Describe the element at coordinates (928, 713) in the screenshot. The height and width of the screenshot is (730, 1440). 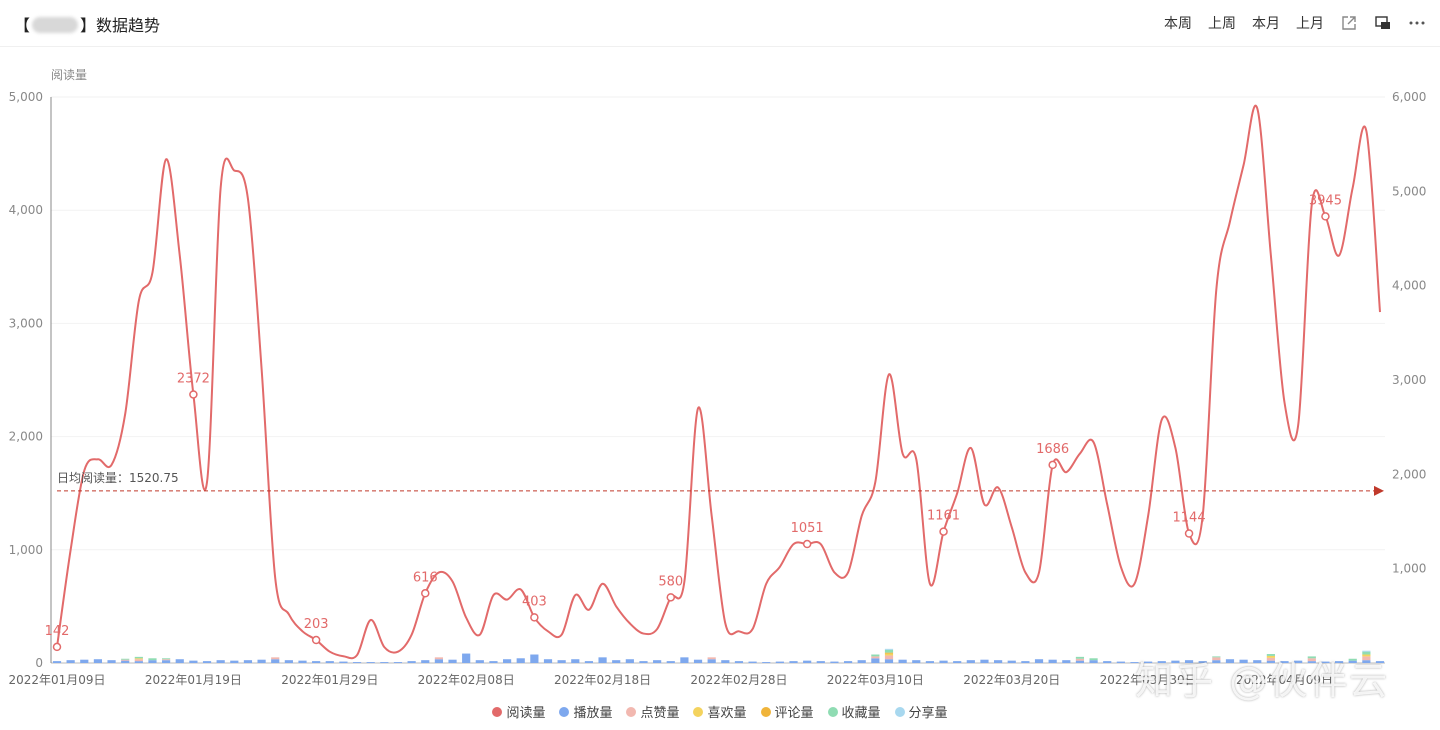
I see `legend-label: 分享量` at that location.